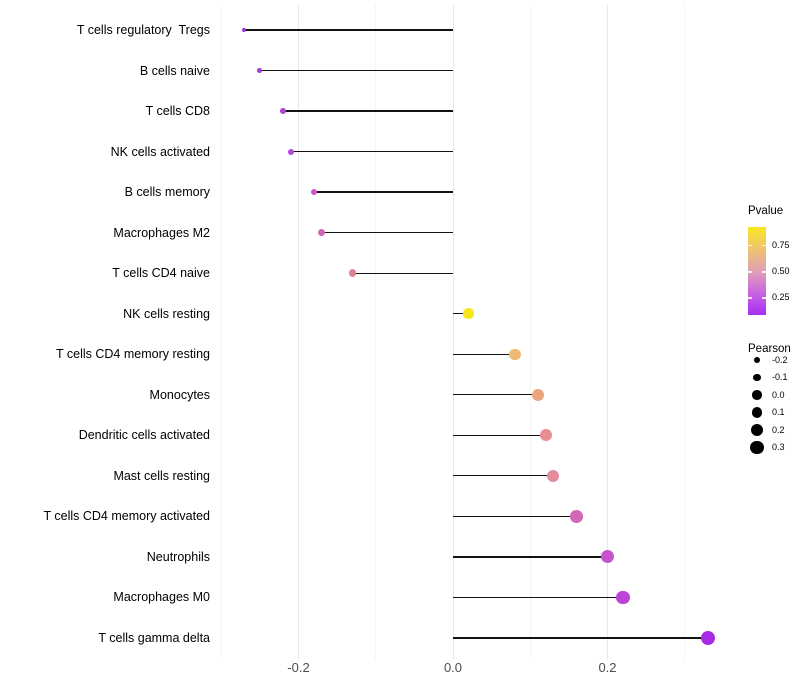 This screenshot has height=700, width=800. I want to click on pearson-legend-title: Pearson, so click(769, 349).